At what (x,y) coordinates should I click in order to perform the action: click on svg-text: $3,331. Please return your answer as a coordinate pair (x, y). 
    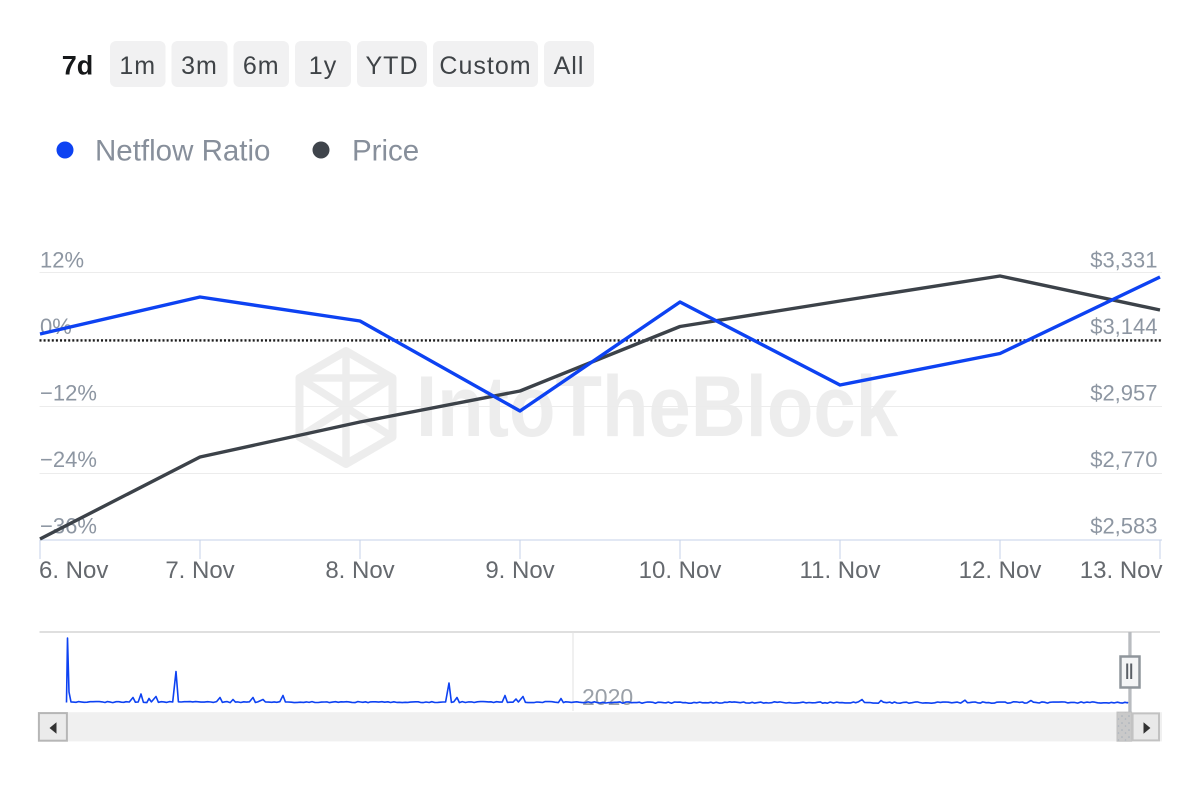
    Looking at the image, I should click on (1123, 260).